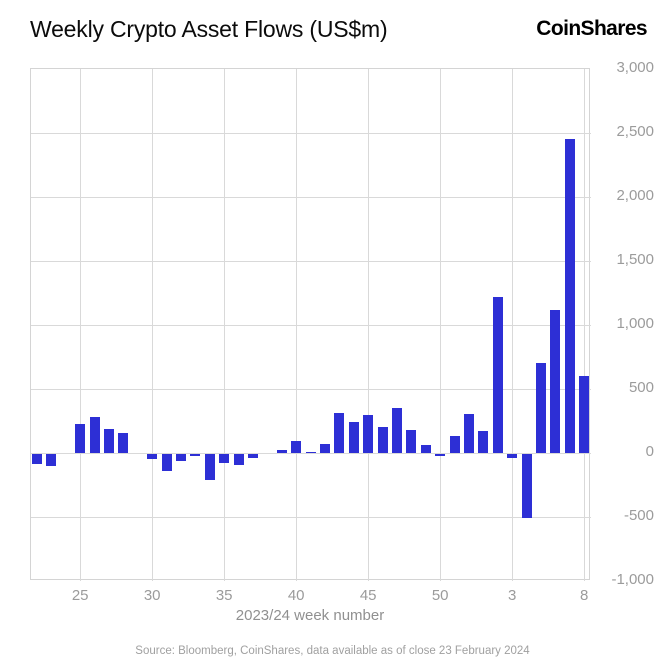 This screenshot has width=665, height=670. What do you see at coordinates (635, 67) in the screenshot?
I see `y-tick-label: 3,000` at bounding box center [635, 67].